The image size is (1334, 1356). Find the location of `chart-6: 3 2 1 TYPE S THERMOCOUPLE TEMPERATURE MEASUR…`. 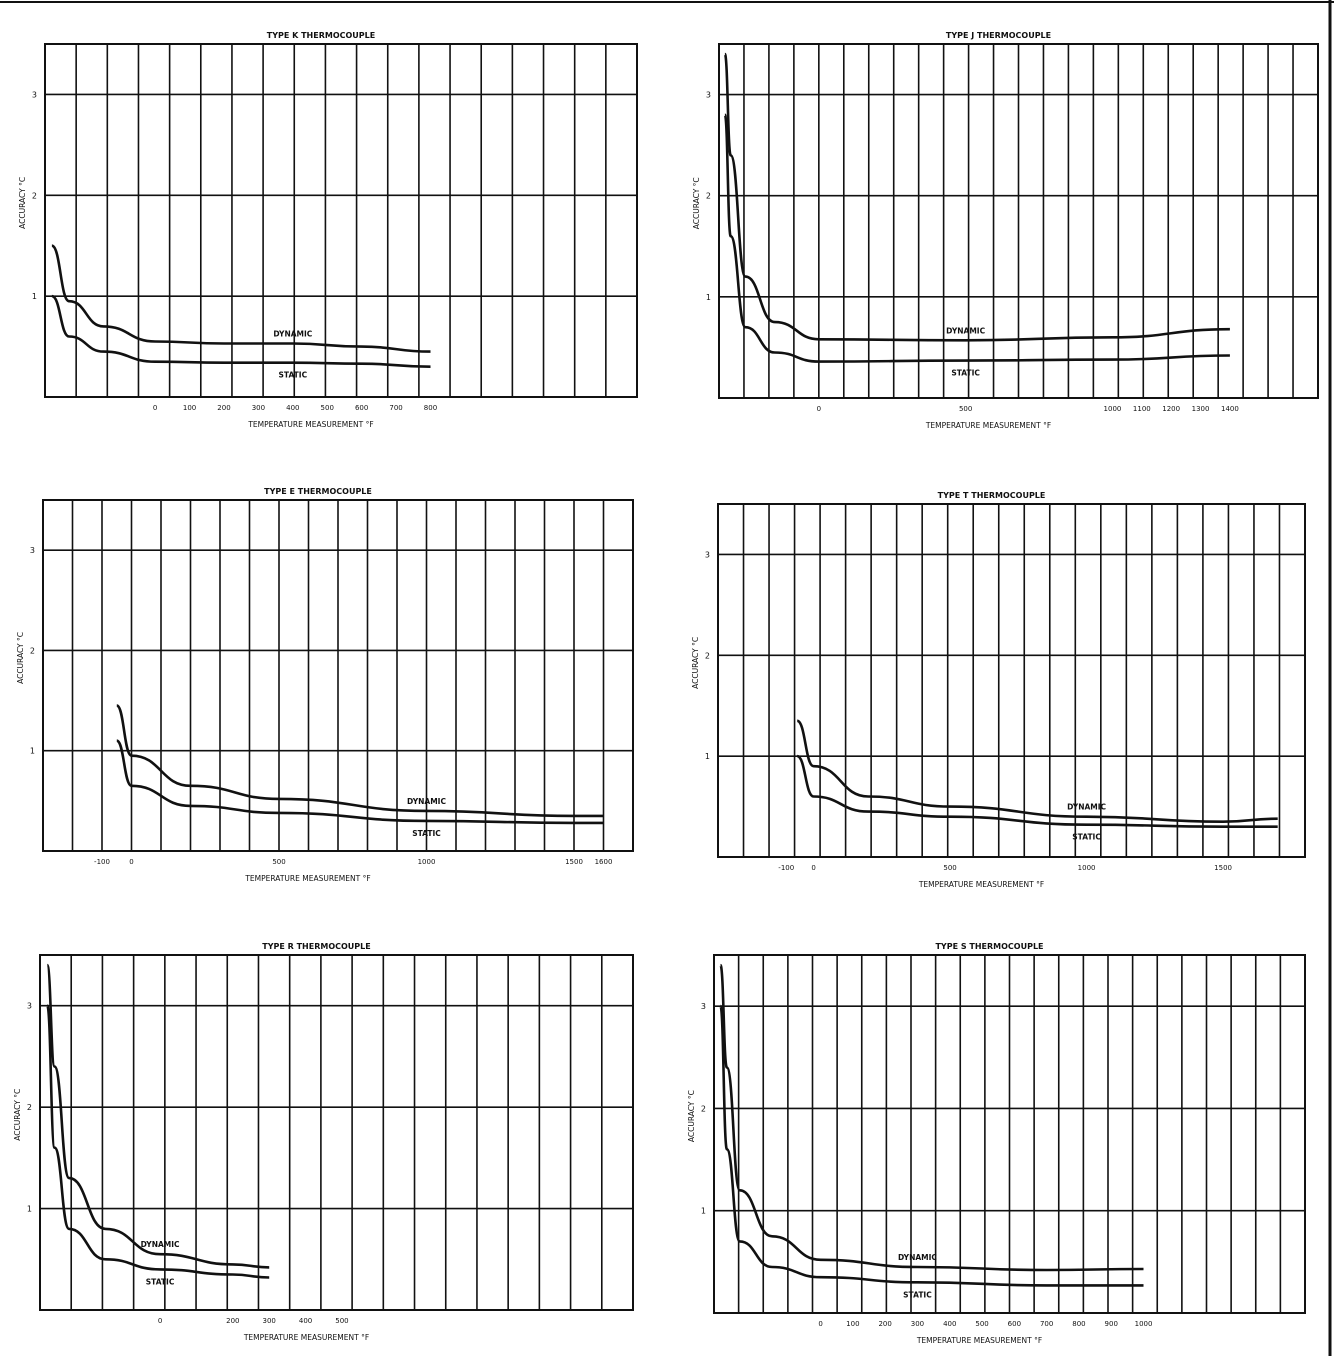

chart-6: 3 2 1 TYPE S THERMOCOUPLE TEMPERATURE MEASUR… is located at coordinates (996, 1143).